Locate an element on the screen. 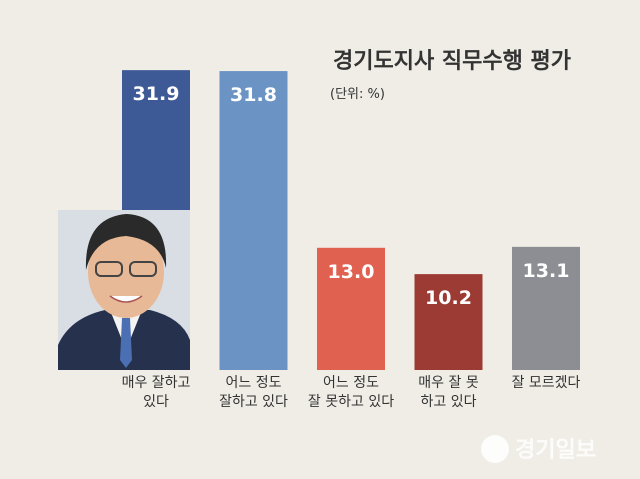 Image resolution: width=640 pixels, height=479 pixels. chart-subtitle: (단위: %) is located at coordinates (357, 94).